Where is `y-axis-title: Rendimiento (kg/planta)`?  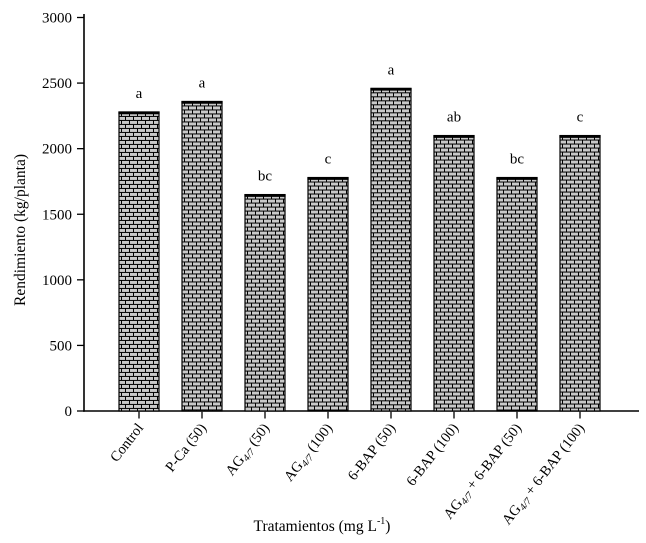 y-axis-title: Rendimiento (kg/planta) is located at coordinates (20, 230).